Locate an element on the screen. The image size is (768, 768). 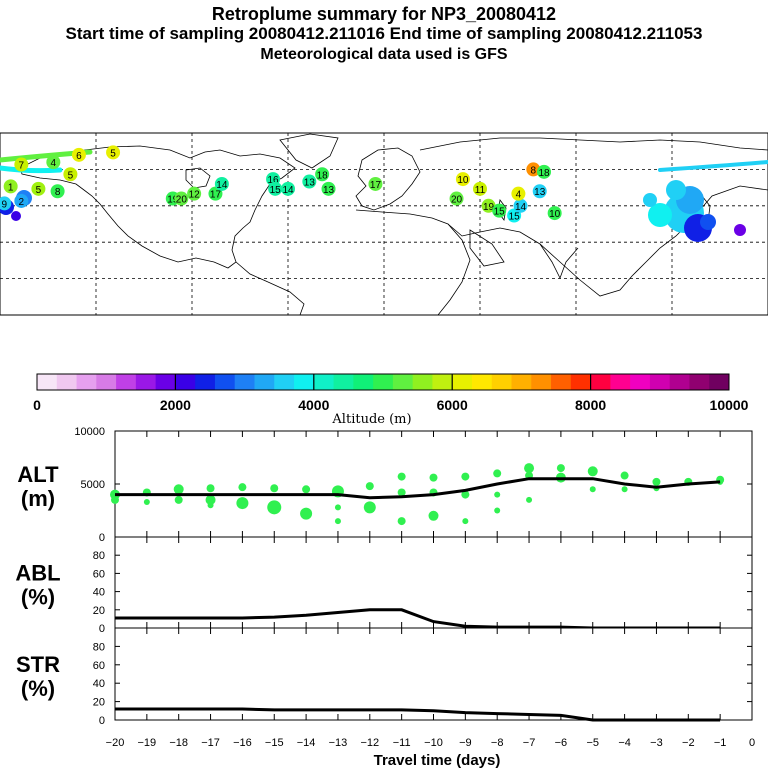
plume-day-label: 11 is located at coordinates (480, 190).